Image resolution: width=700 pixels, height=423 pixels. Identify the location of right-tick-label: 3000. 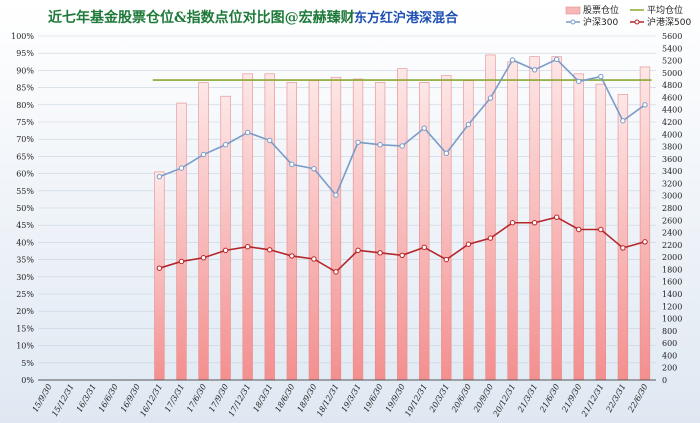
(672, 196).